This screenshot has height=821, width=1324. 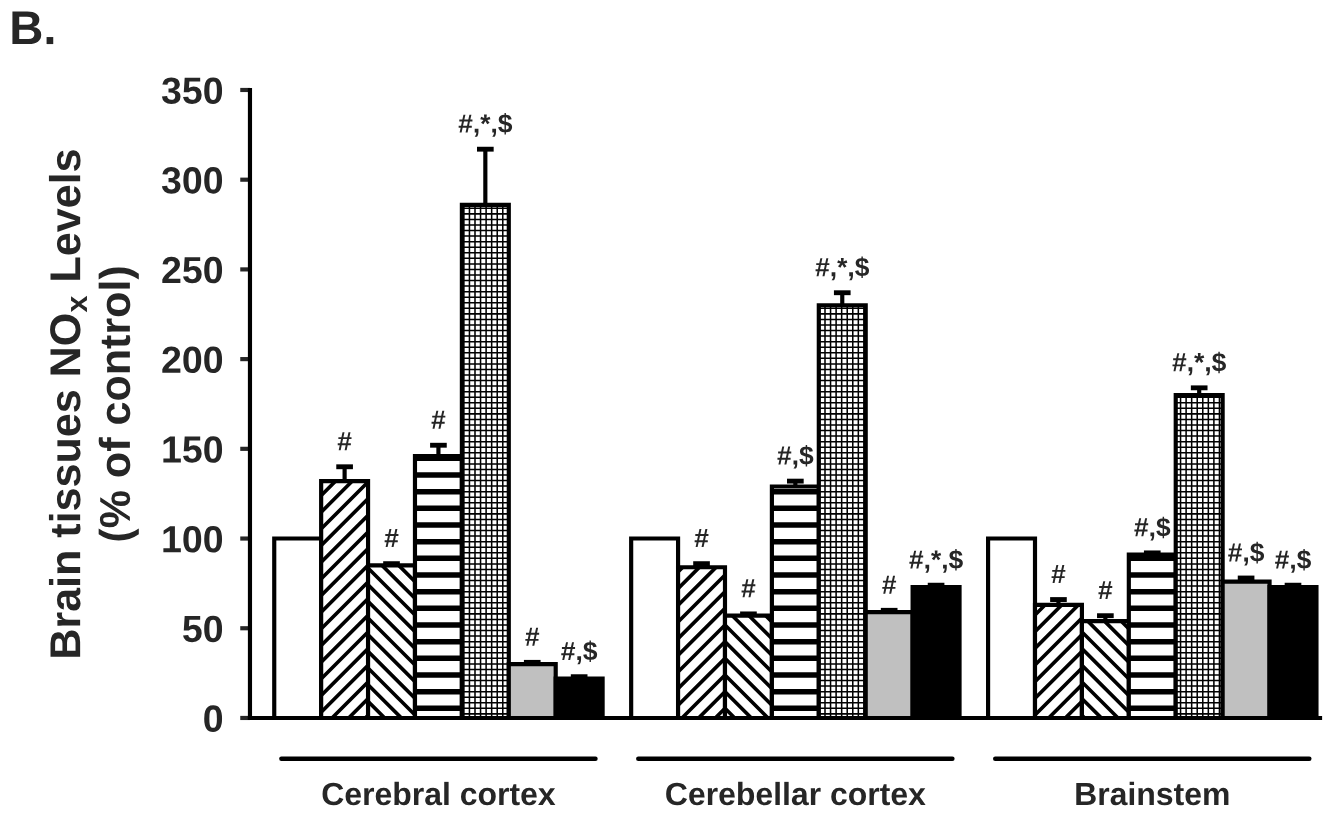 What do you see at coordinates (192, 360) in the screenshot?
I see `y-tick-label: 200` at bounding box center [192, 360].